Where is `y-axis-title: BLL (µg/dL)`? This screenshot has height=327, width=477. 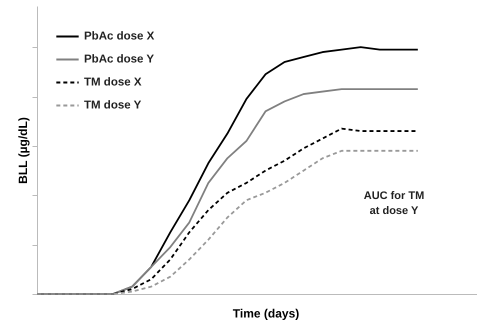
y-axis-title: BLL (µg/dL) is located at coordinates (23, 150).